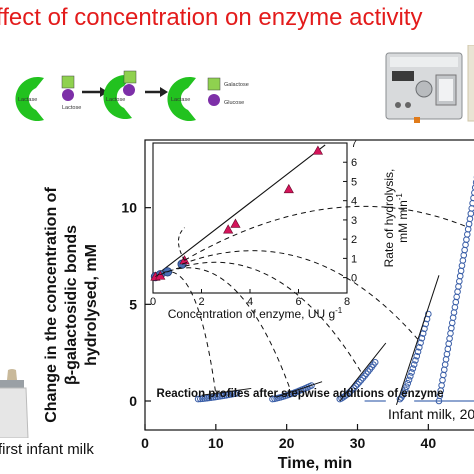 The width and height of the screenshot is (474, 474). What do you see at coordinates (201, 302) in the screenshot?
I see `inset-x-tick-label: 2` at bounding box center [201, 302].